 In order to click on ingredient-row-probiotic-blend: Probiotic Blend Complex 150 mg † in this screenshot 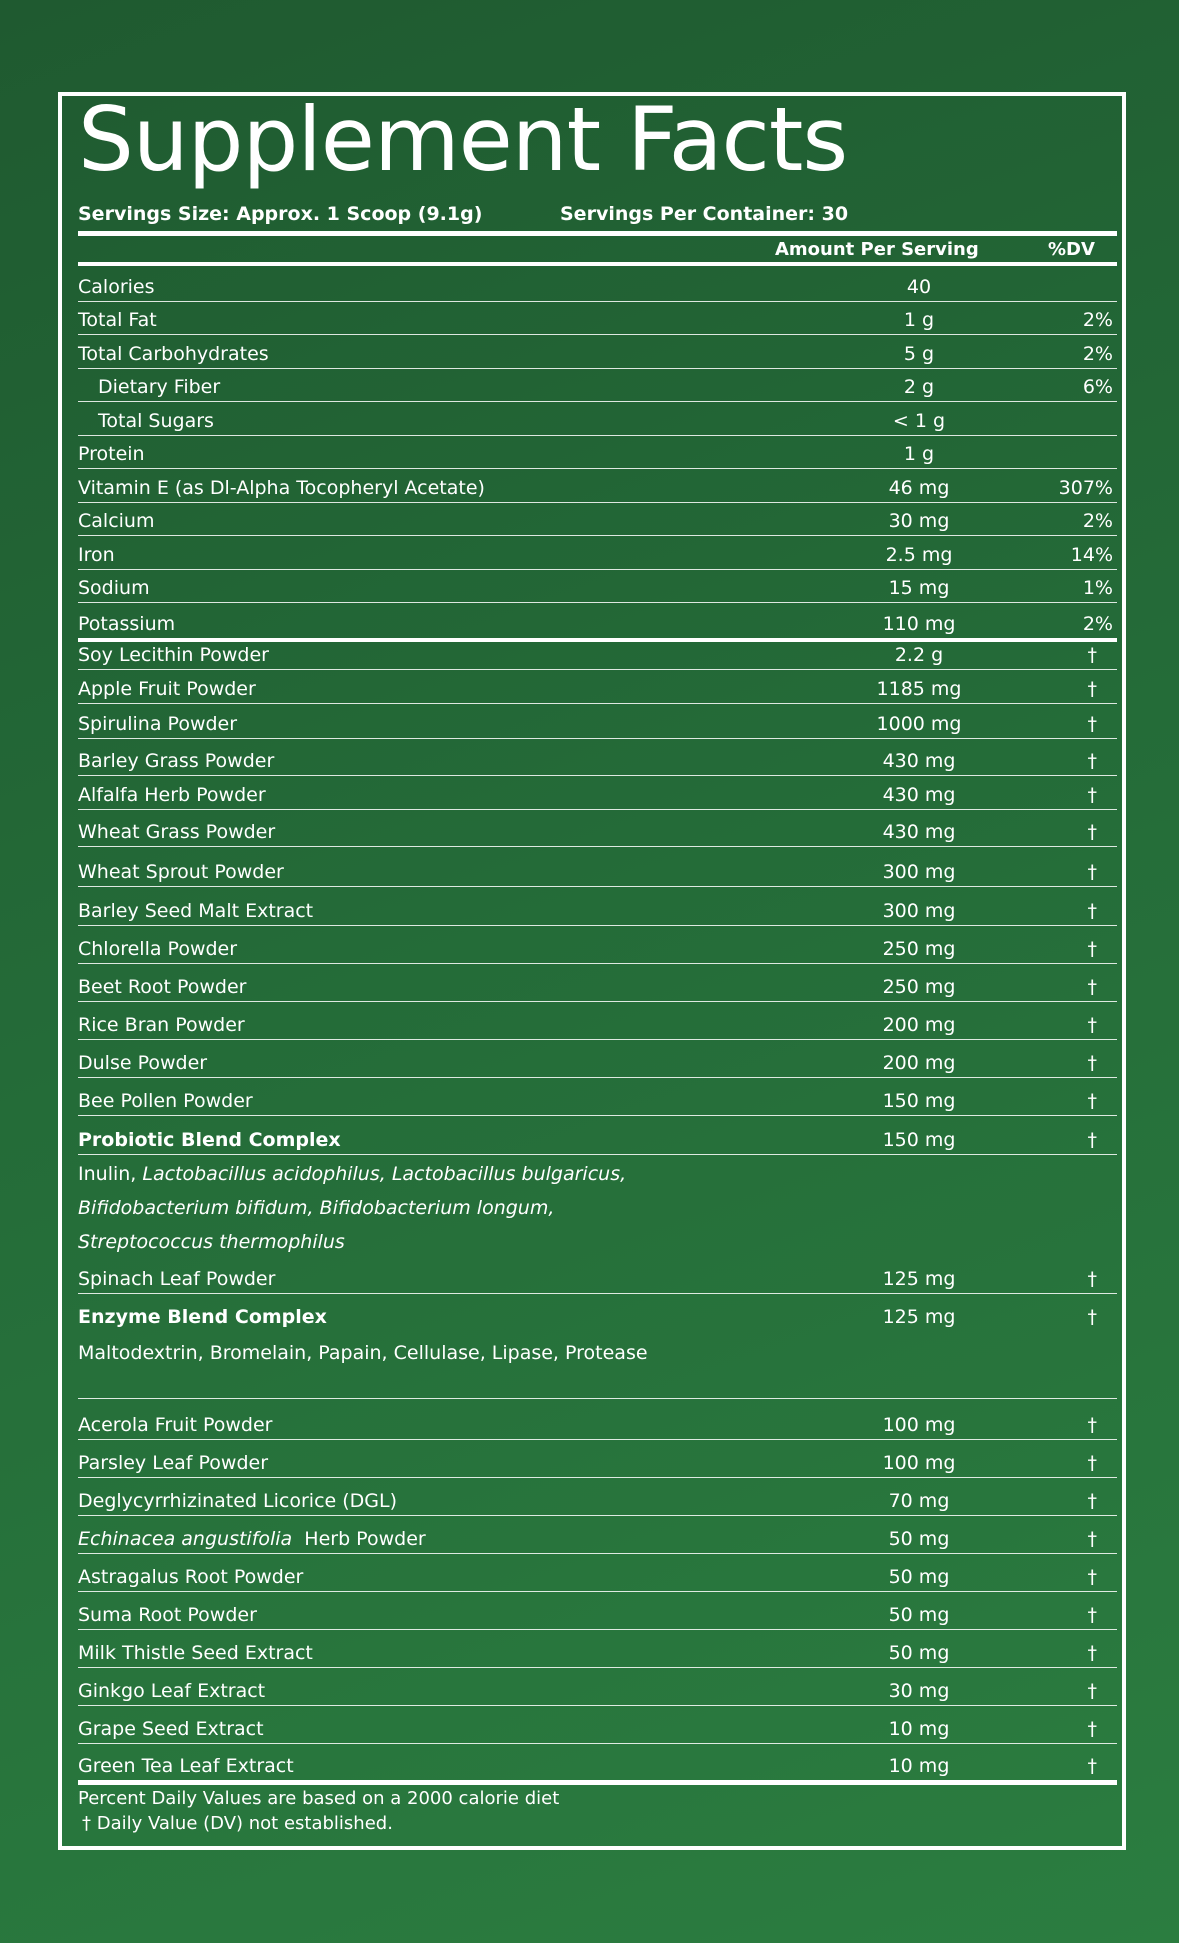, I will do `click(597, 1135)`.